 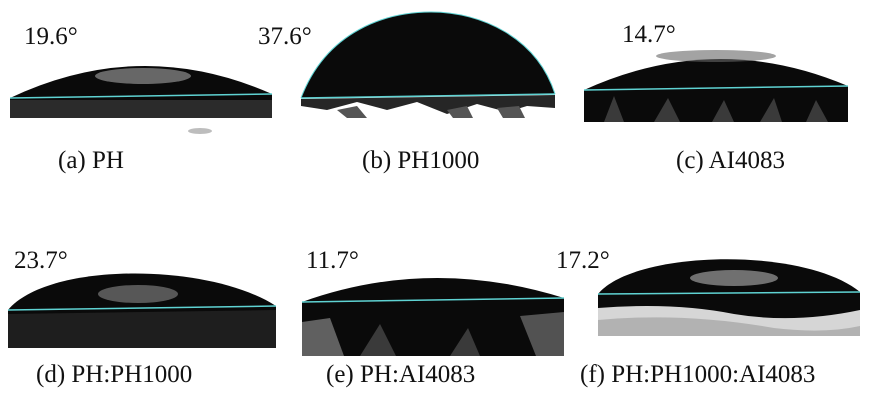 I want to click on caption-b: (b) PH1000, so click(x=421, y=160).